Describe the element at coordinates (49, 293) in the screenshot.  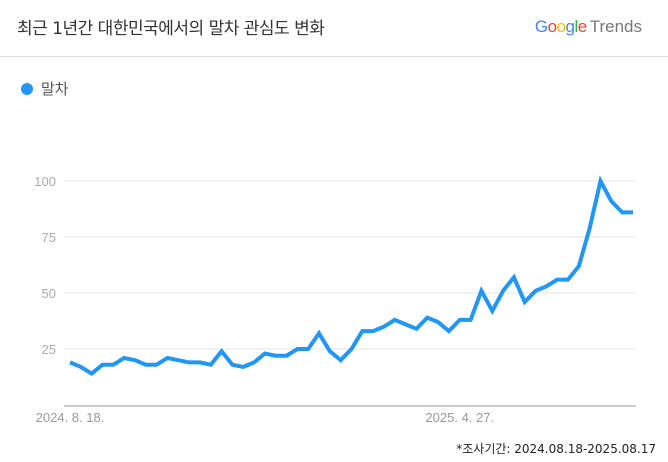
I see `y-tick-label: 50` at that location.